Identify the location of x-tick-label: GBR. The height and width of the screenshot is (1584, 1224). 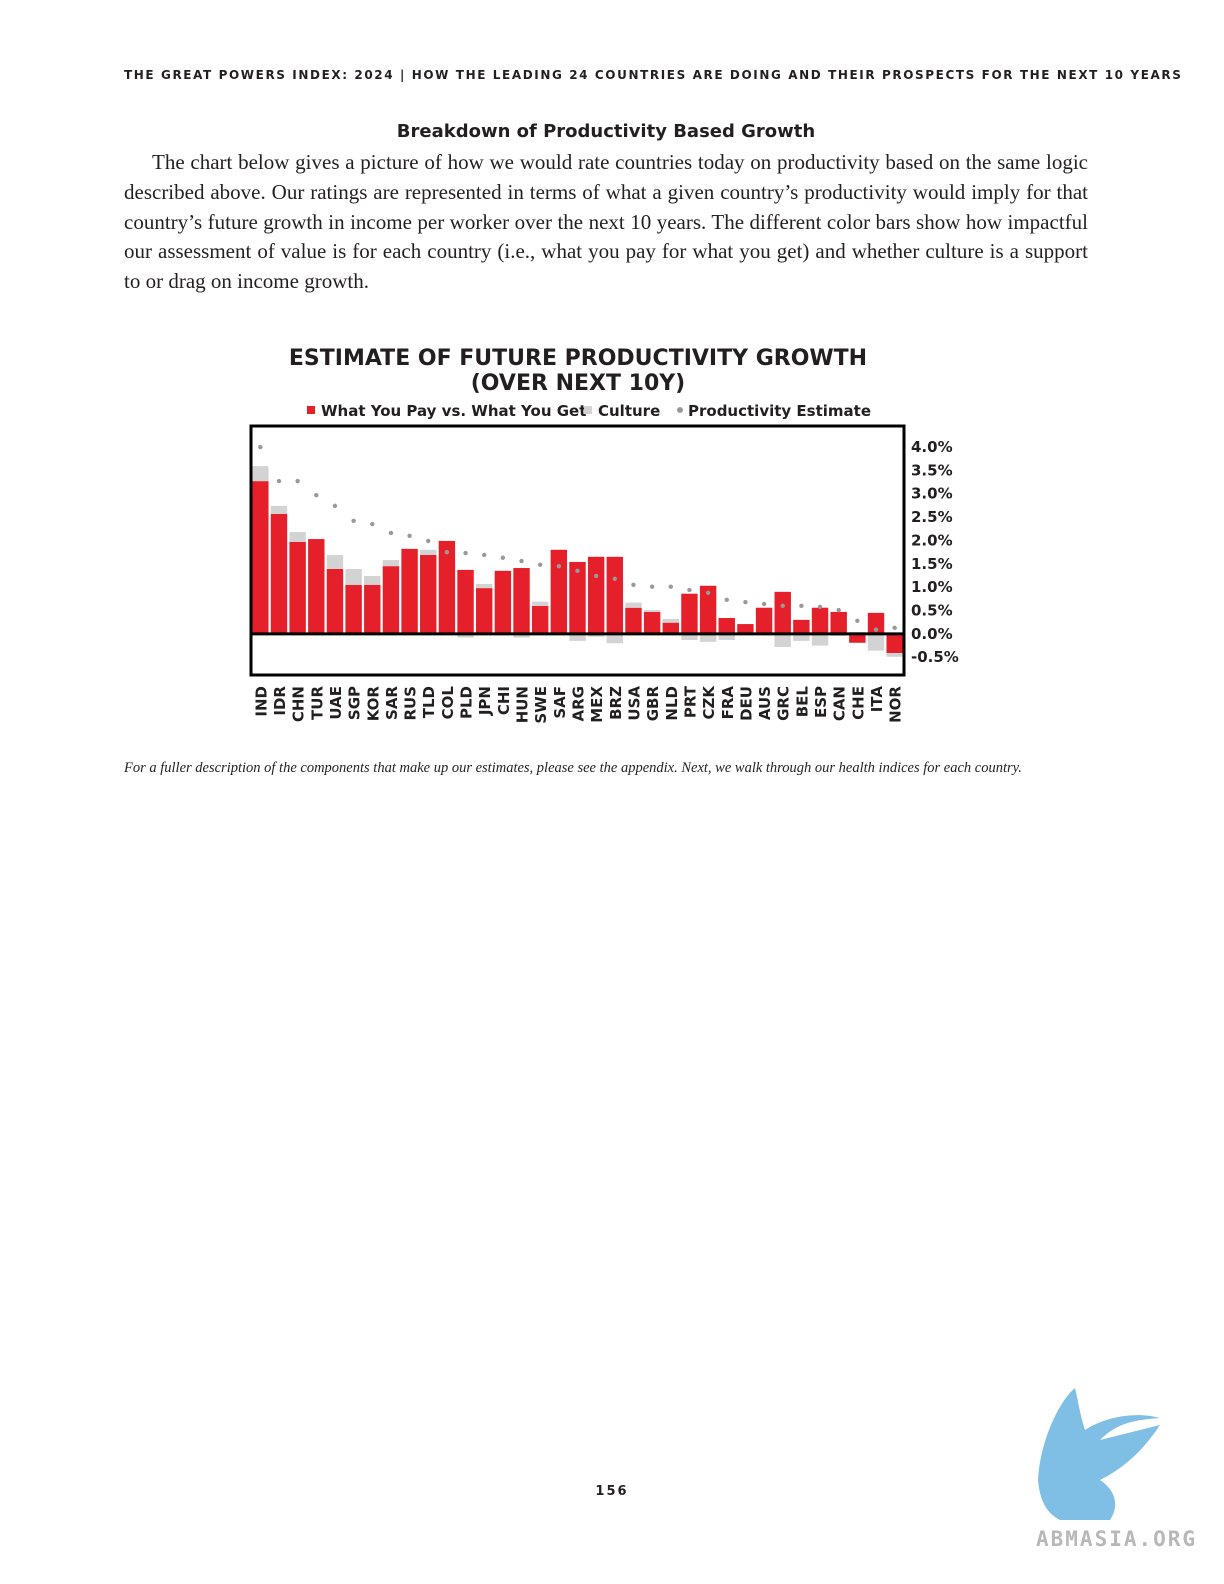
(653, 704).